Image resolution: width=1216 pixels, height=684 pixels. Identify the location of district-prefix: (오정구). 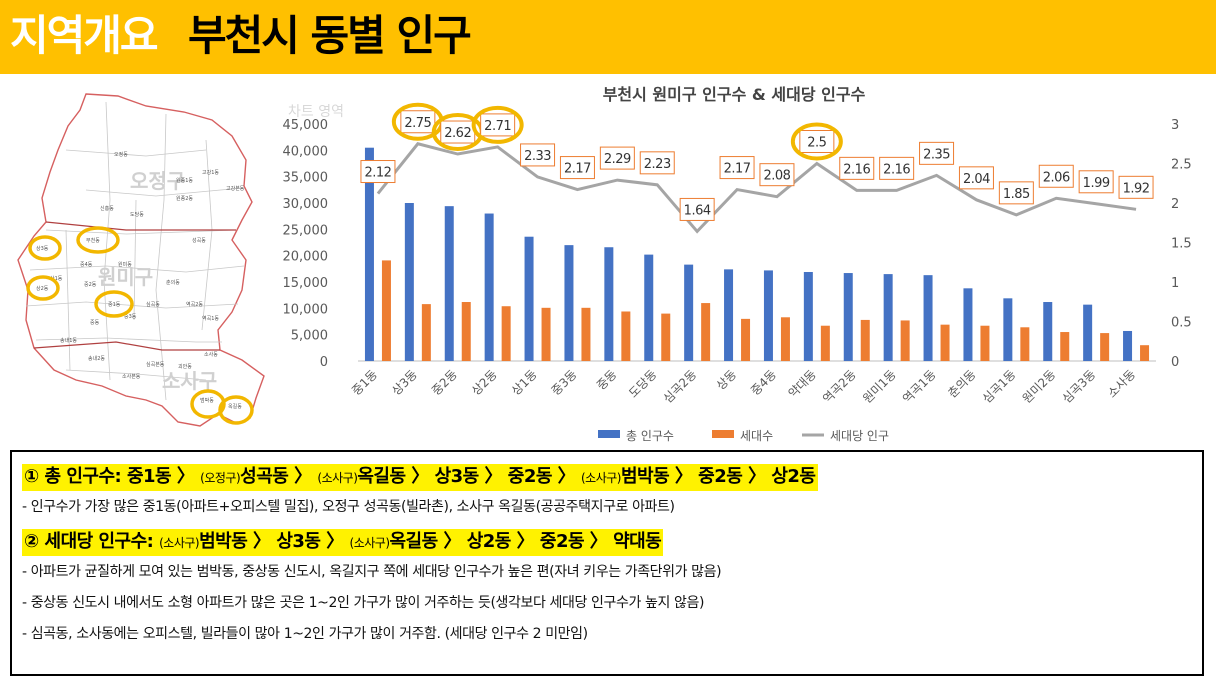
(220, 478).